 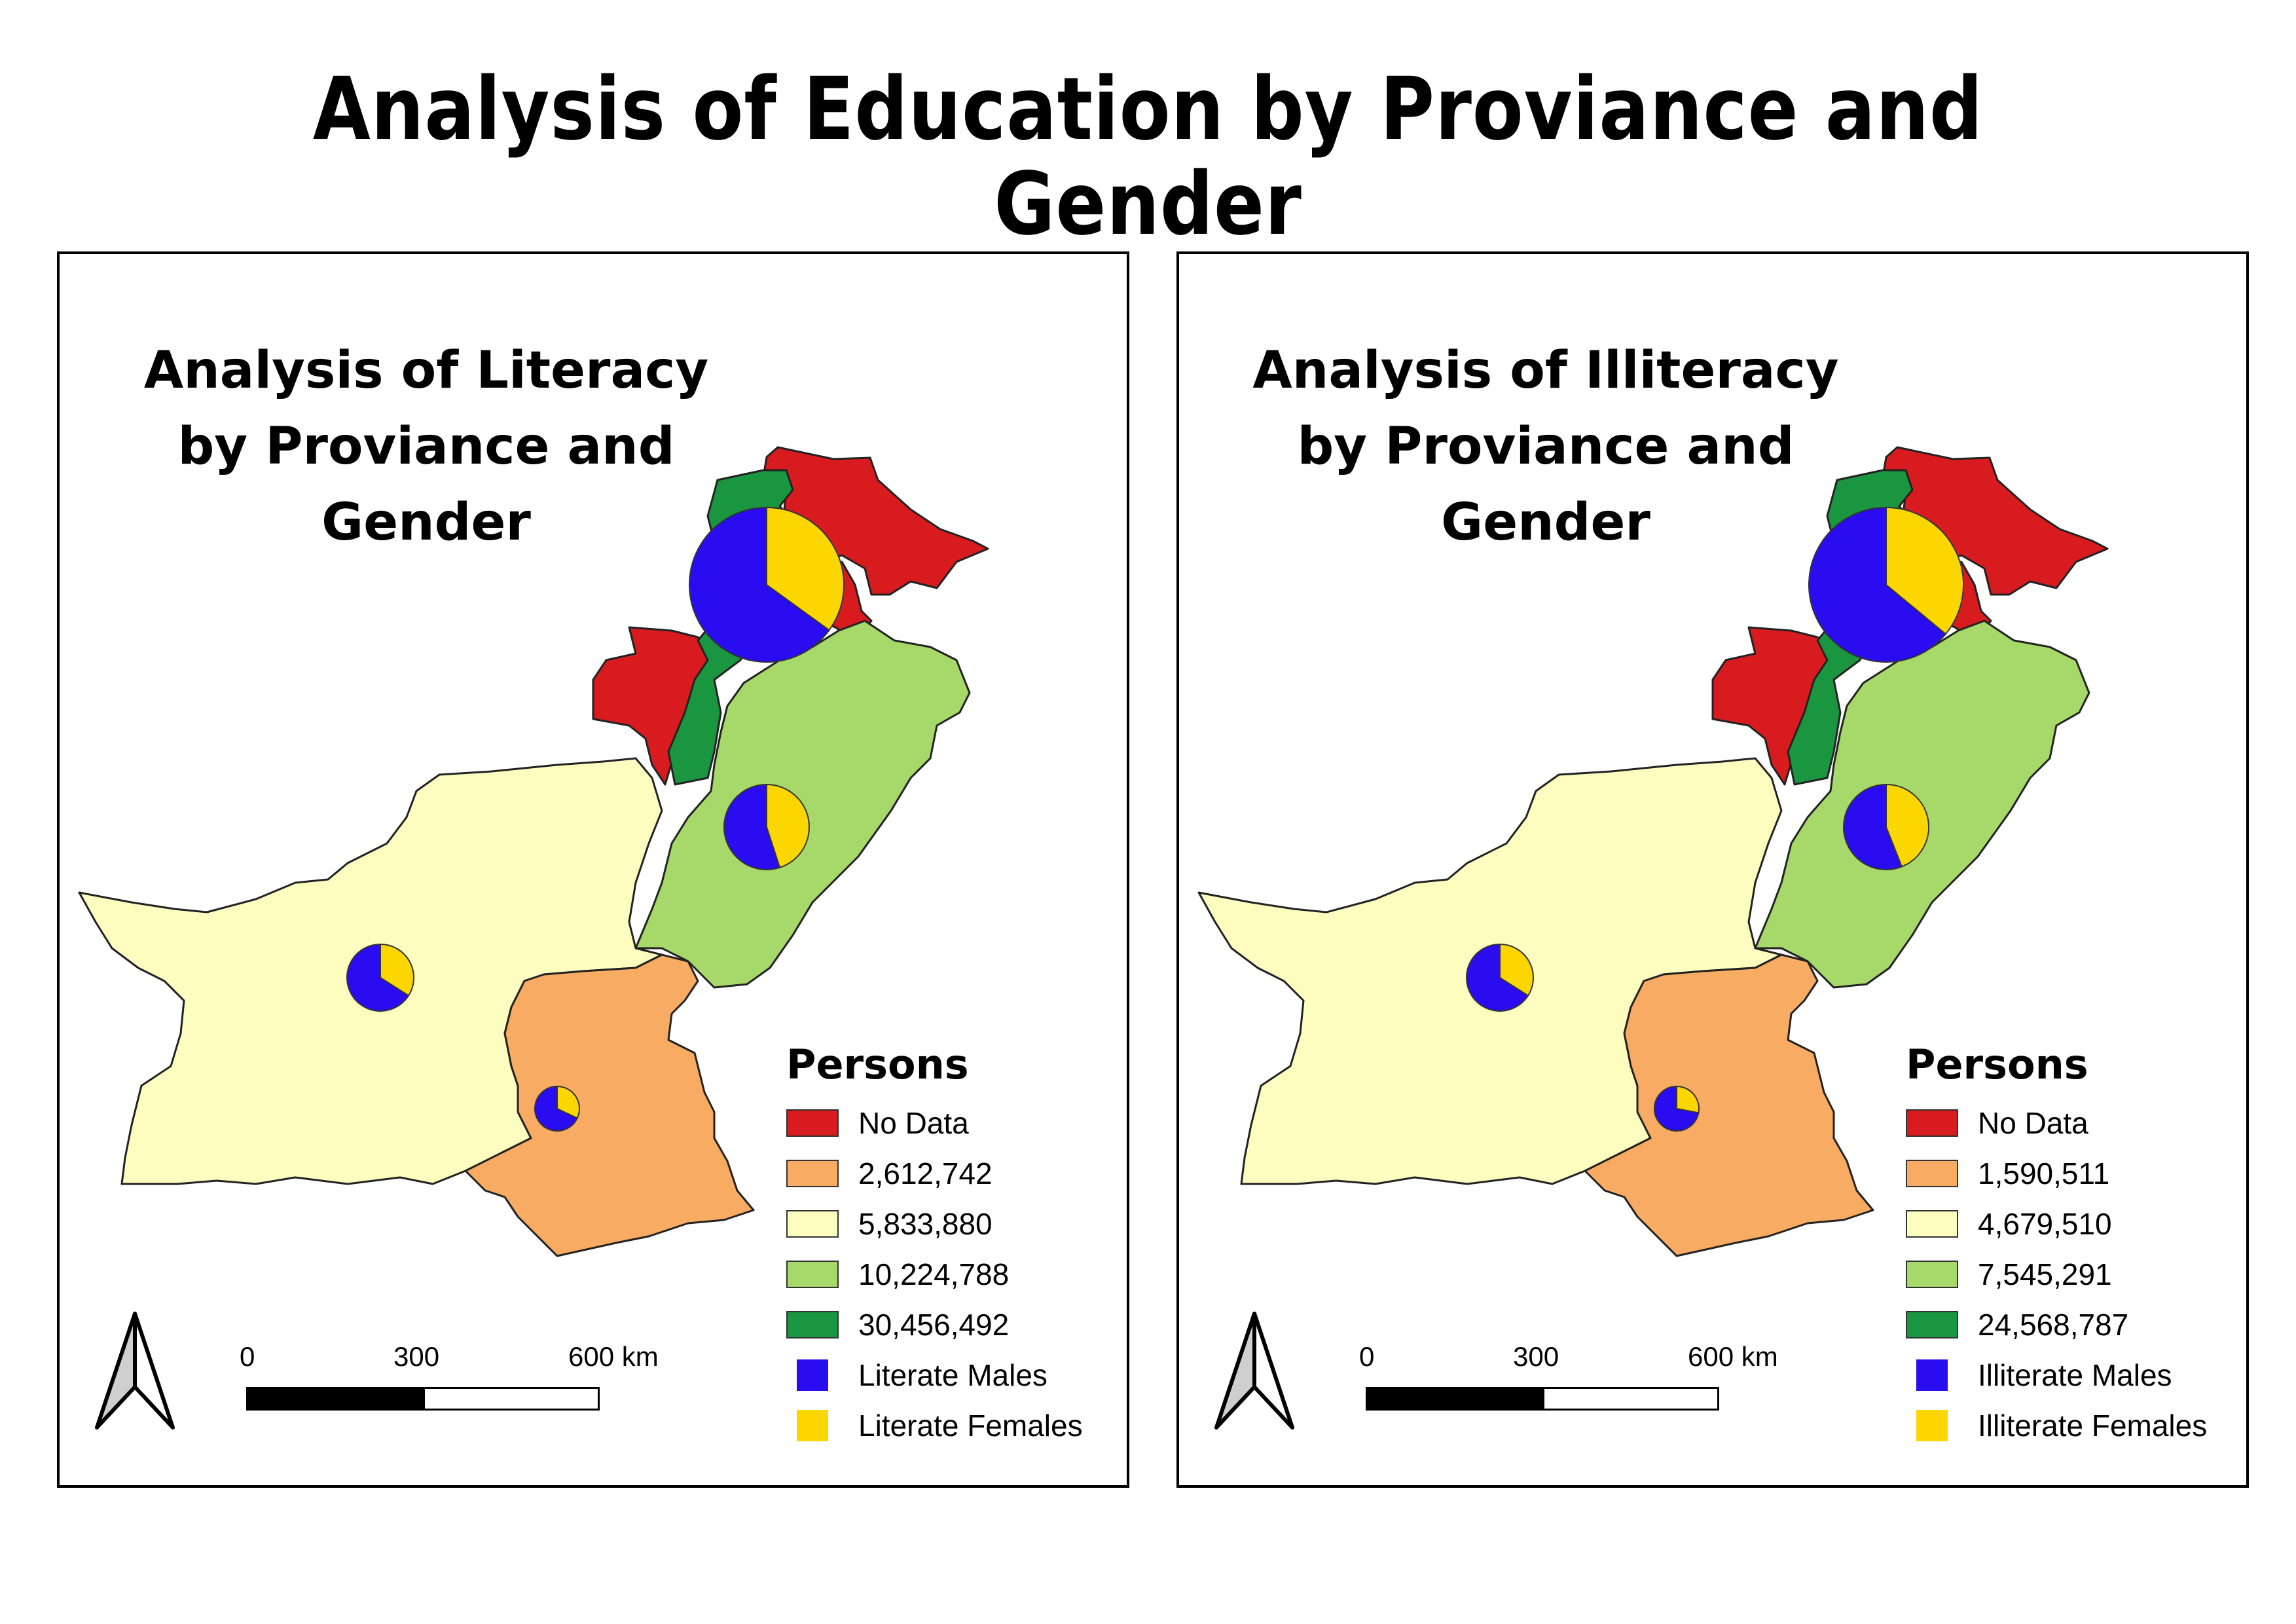 What do you see at coordinates (925, 1223) in the screenshot?
I see `legend-label: 5,833,880` at bounding box center [925, 1223].